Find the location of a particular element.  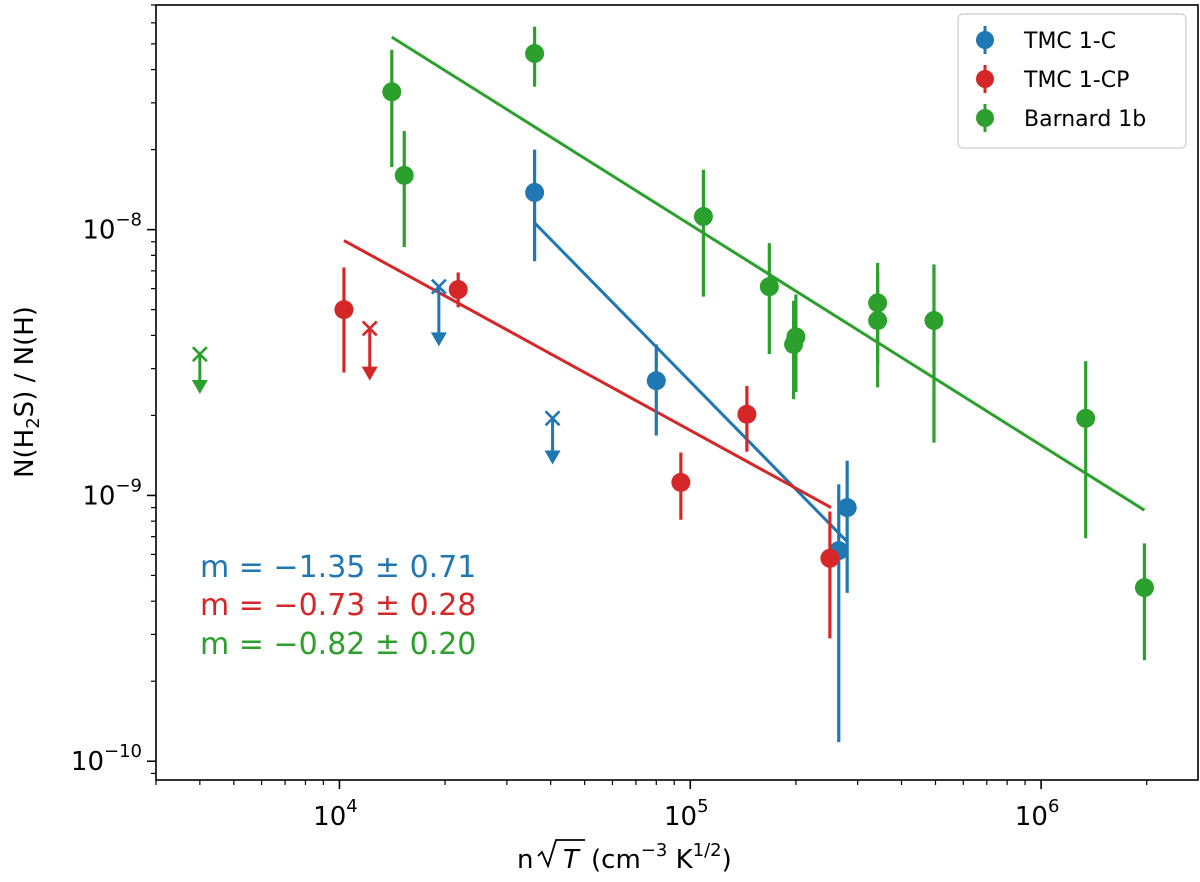

x-tick-label: 10⁴ is located at coordinates (335, 814).